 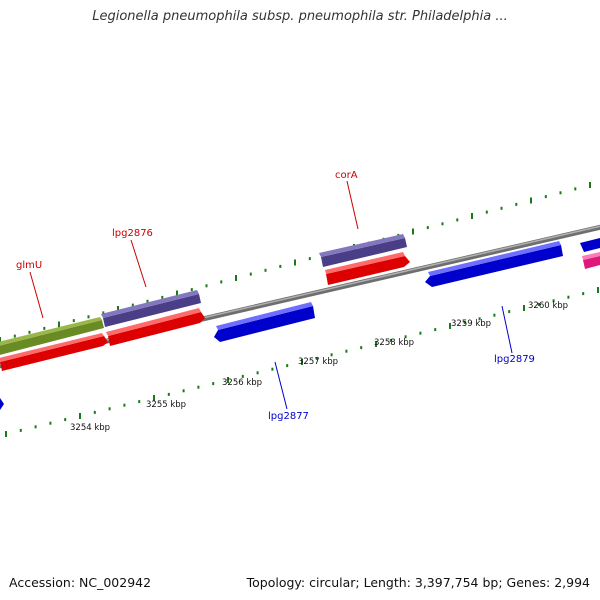 I want to click on kbp-label-3258: 3258 kbp, so click(x=394, y=343).